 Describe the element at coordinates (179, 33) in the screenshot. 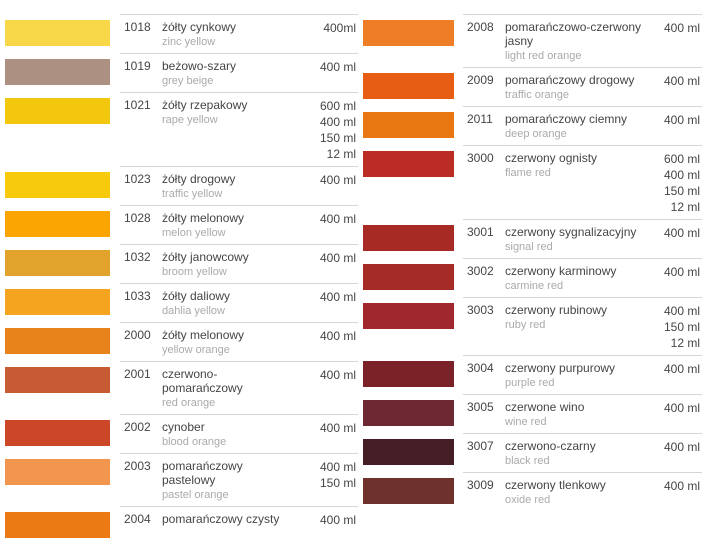

I see `color-row: 1018 żółty cynkowy zinc yellow 400ml` at that location.